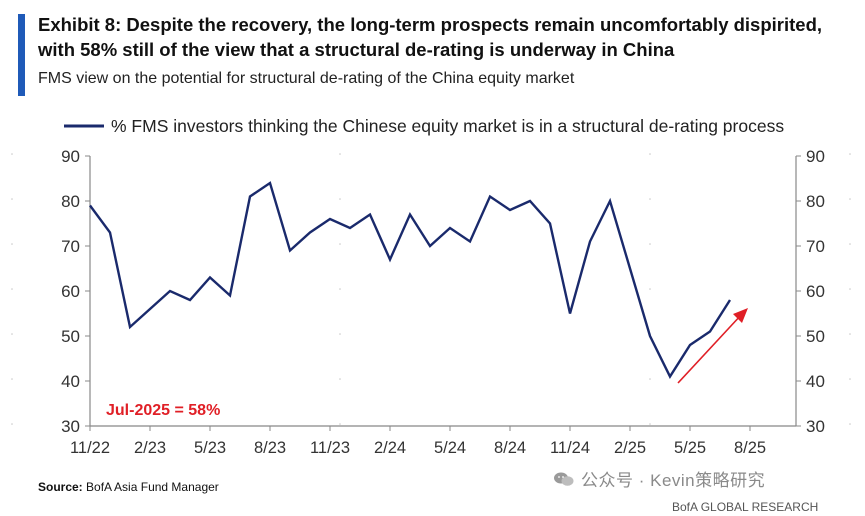 This screenshot has height=516, width=865. What do you see at coordinates (60, 487) in the screenshot?
I see `source-label: Source:` at bounding box center [60, 487].